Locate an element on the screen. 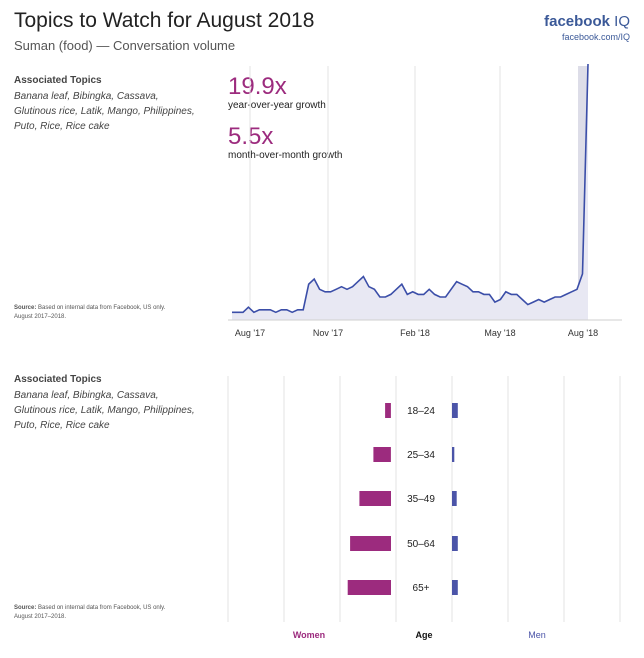 The height and width of the screenshot is (658, 644). x-tick-label: Aug '18 is located at coordinates (583, 333).